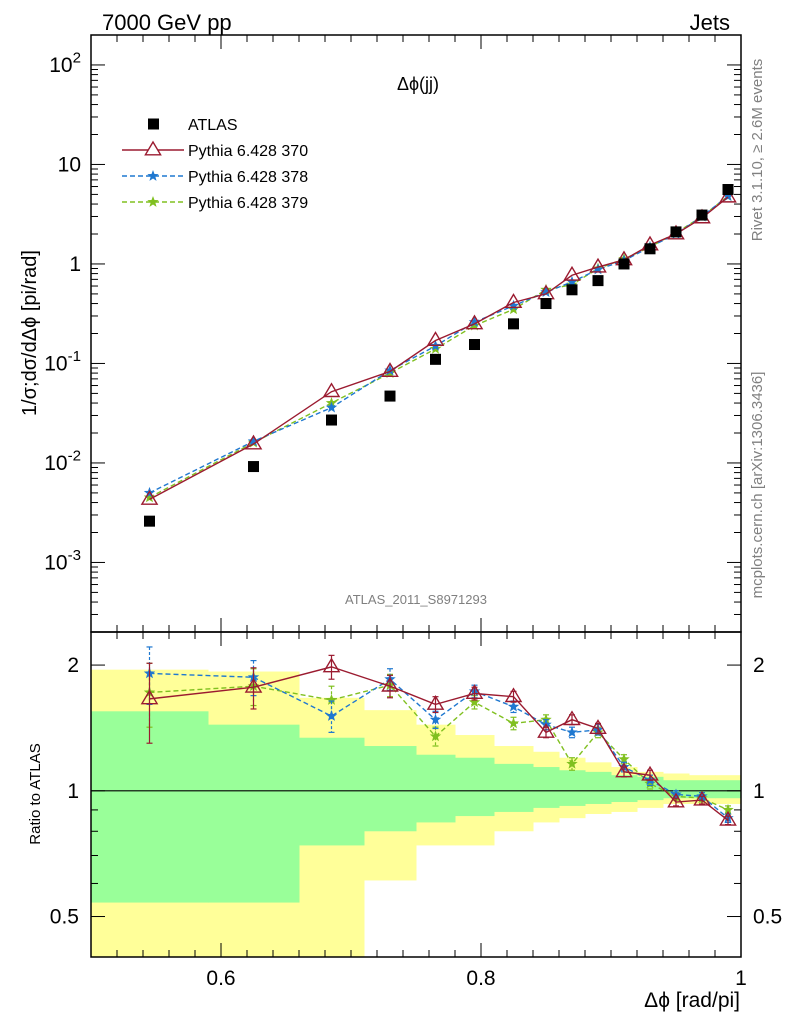 Image resolution: width=786 pixels, height=1024 pixels. Describe the element at coordinates (73, 791) in the screenshot. I see `ratio-y-tick-label: 1` at that location.